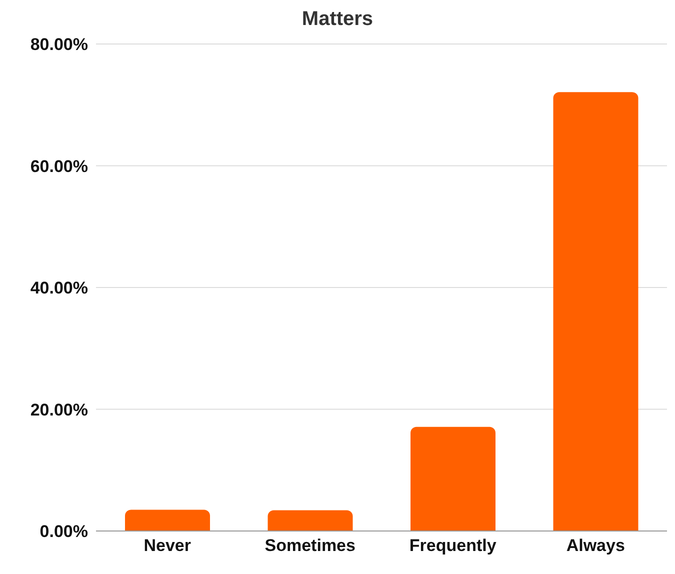 Image resolution: width=675 pixels, height=574 pixels. What do you see at coordinates (453, 546) in the screenshot?
I see `x-tick-label: Frequently` at bounding box center [453, 546].